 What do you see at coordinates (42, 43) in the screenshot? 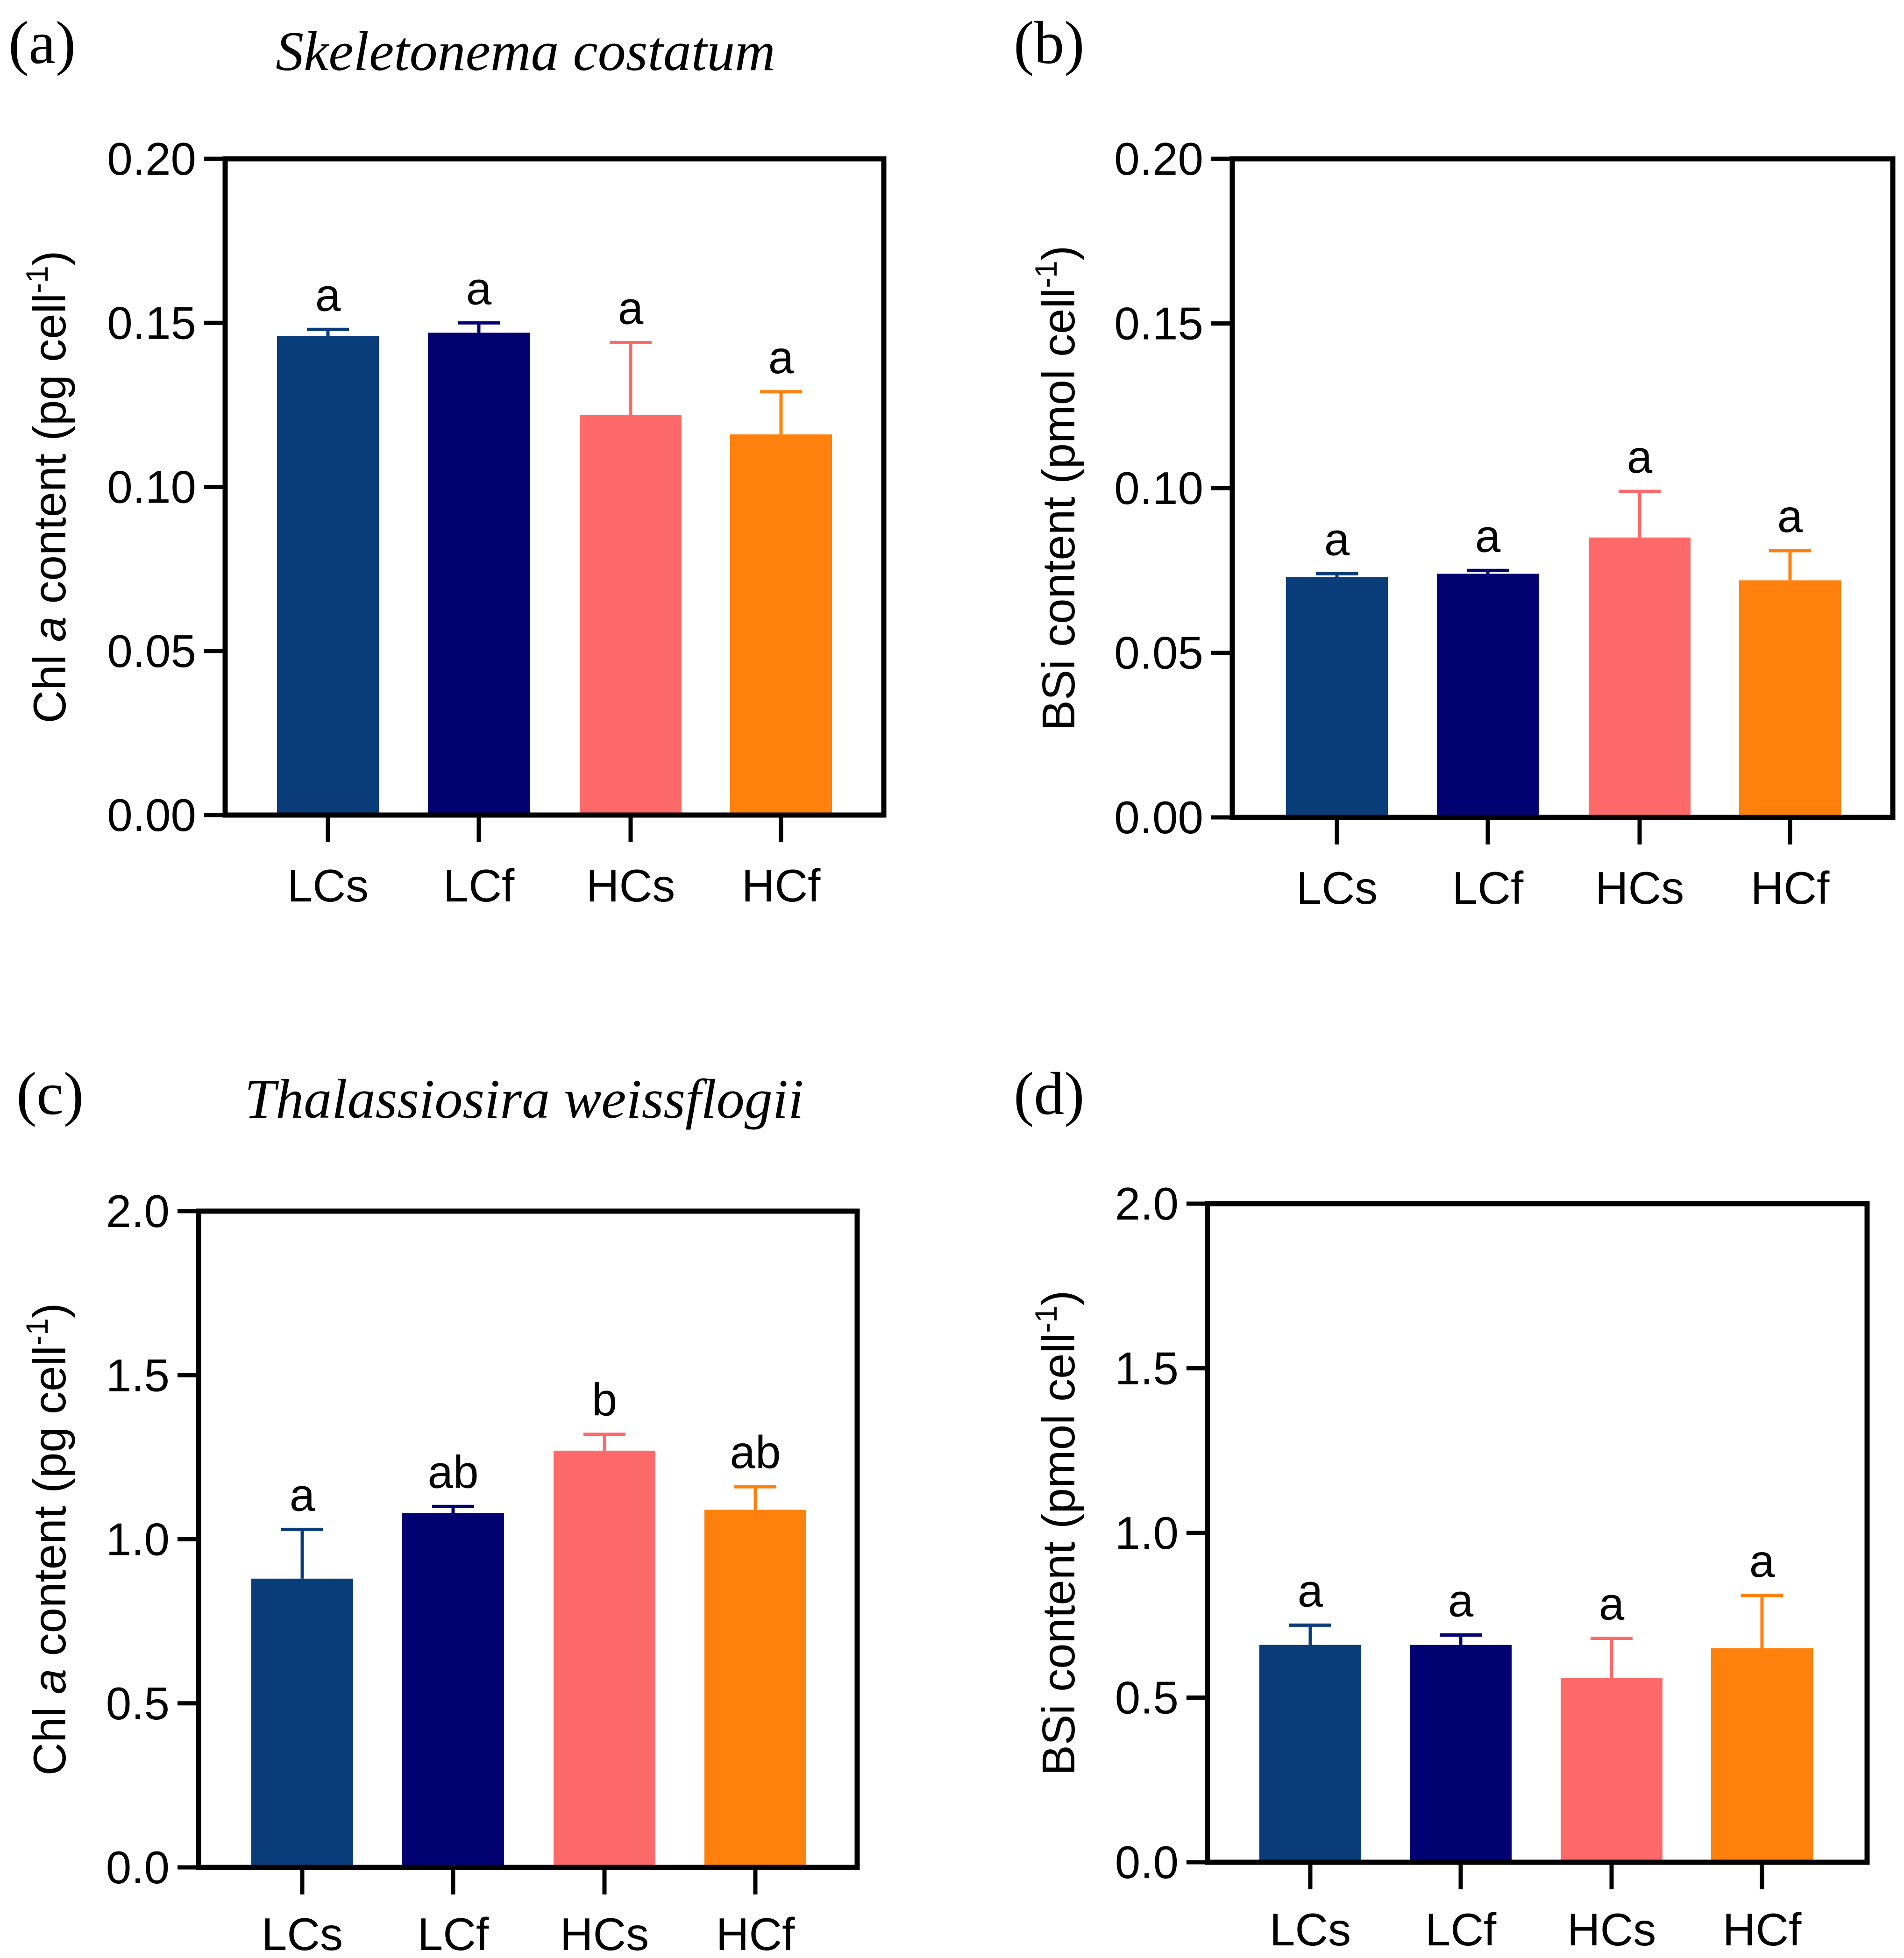
I see `panel-label: (a)` at bounding box center [42, 43].